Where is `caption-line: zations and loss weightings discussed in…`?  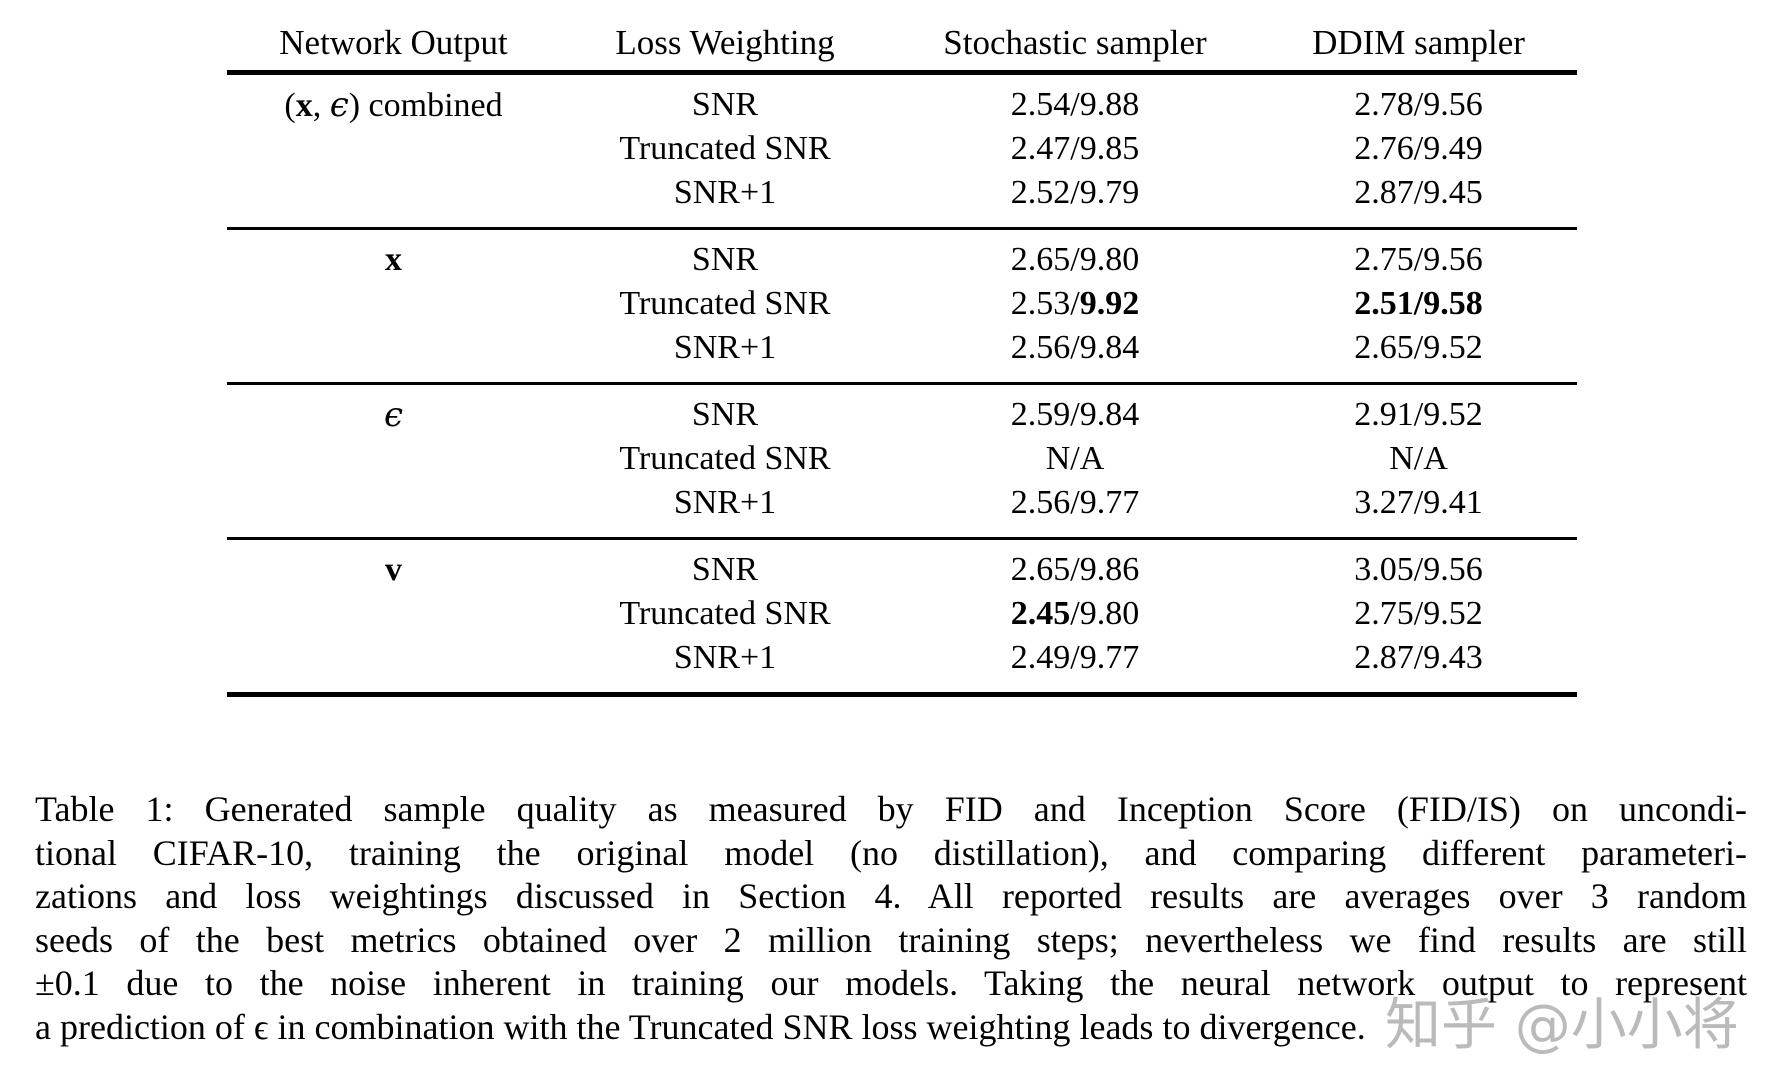
caption-line: zations and loss weightings discussed in… is located at coordinates (891, 896).